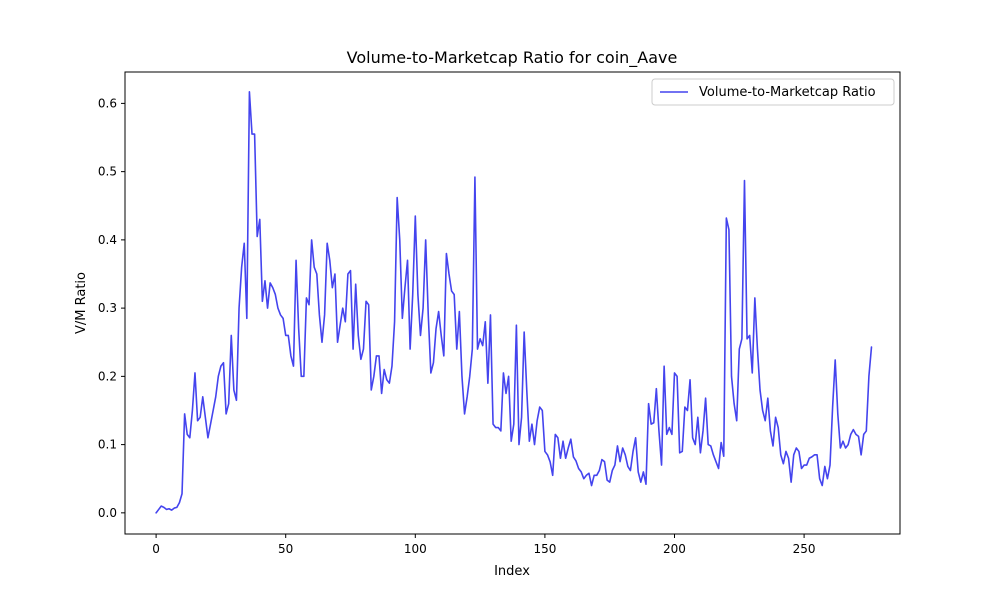 The width and height of the screenshot is (1000, 600). Describe the element at coordinates (484, 545) in the screenshot. I see `x-axis-ticks: 0 50 100 150 200 250` at that location.